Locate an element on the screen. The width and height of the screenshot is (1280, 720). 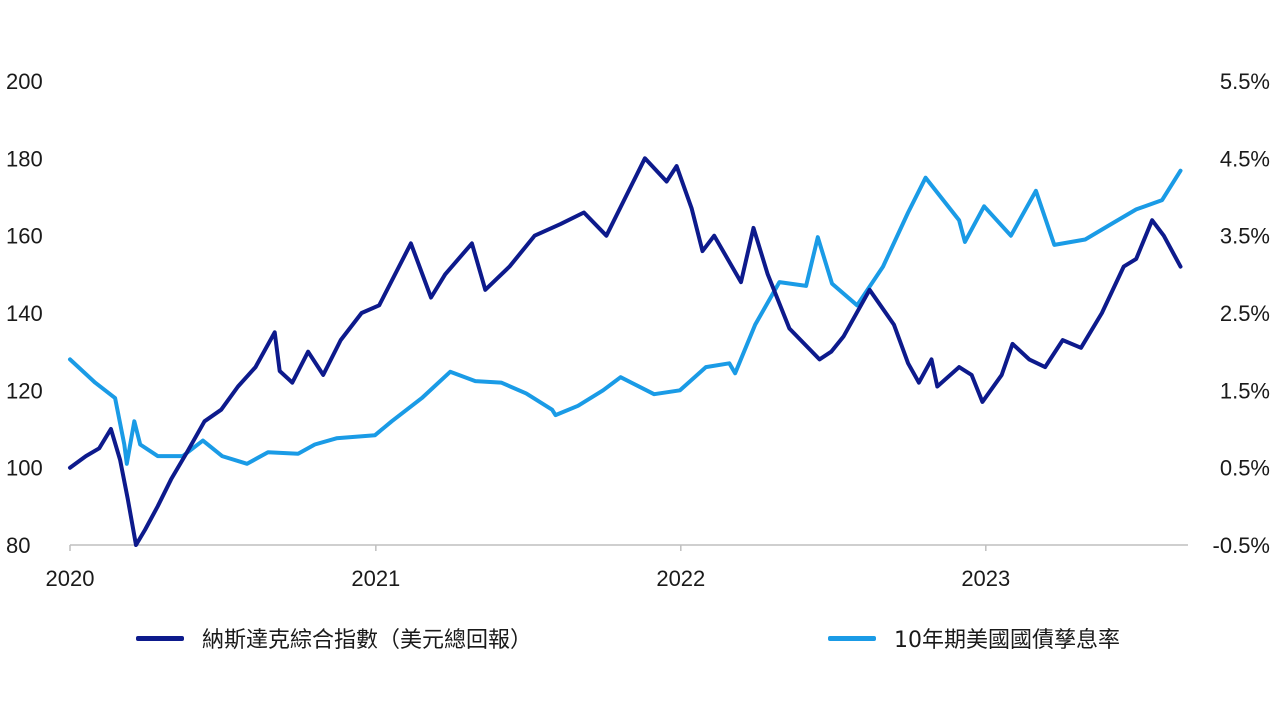
legend-item-nasdaq: 納斯達克綜合指數（美元總回報） is located at coordinates (334, 638).